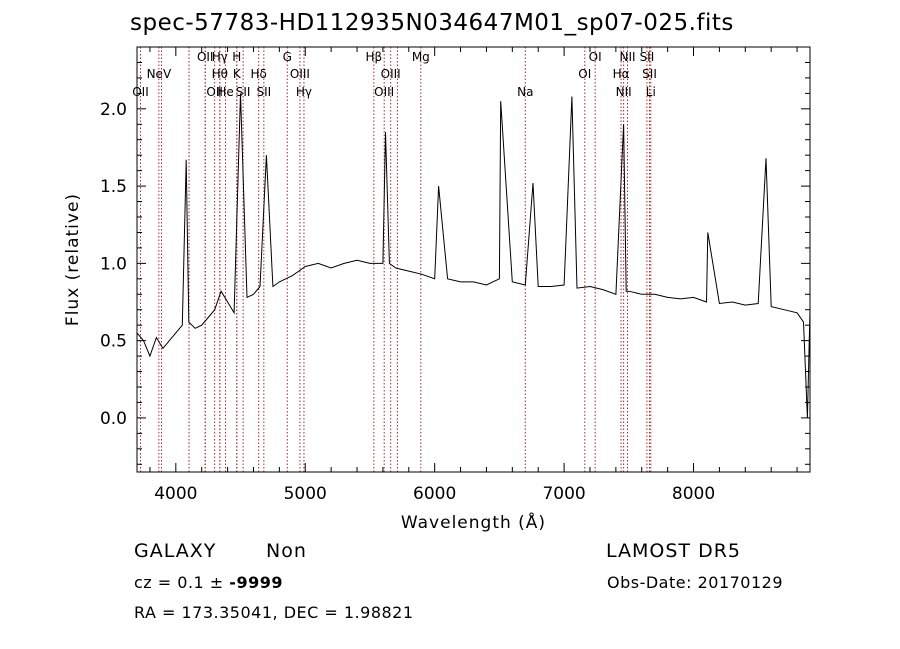 The image size is (900, 649). Describe the element at coordinates (651, 92) in the screenshot. I see `line-marker-label: Li` at that location.